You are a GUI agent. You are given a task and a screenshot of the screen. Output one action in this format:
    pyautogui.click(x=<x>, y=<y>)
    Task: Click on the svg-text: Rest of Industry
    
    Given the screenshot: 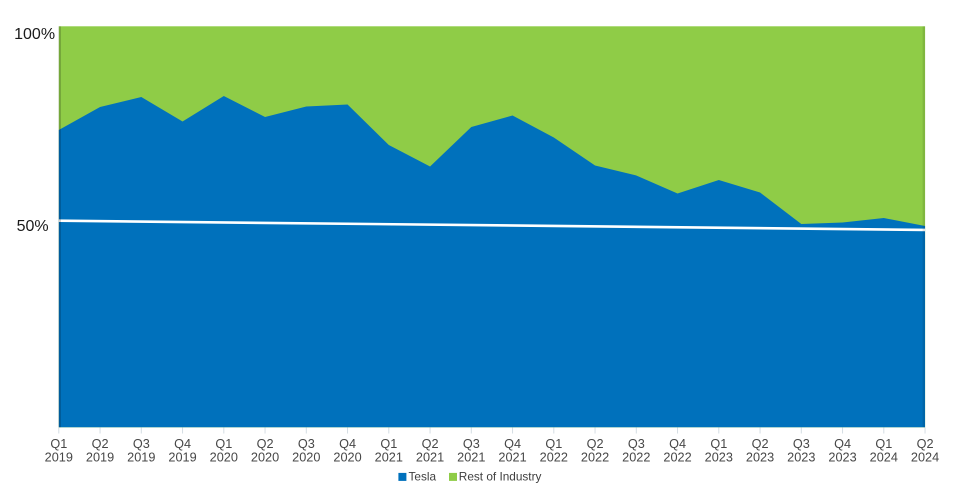 What is the action you would take?
    pyautogui.click(x=500, y=477)
    